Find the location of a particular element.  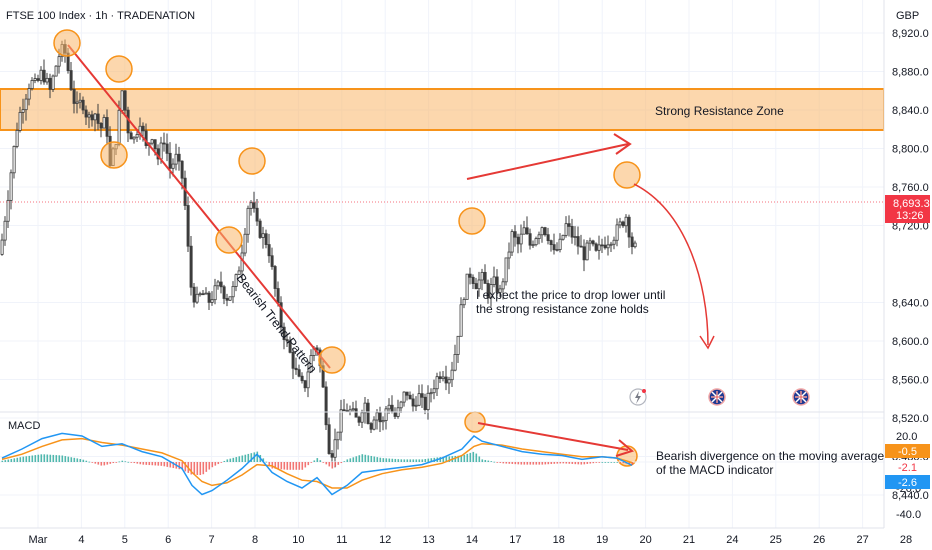

macd-histogram is located at coordinates (317, 463).